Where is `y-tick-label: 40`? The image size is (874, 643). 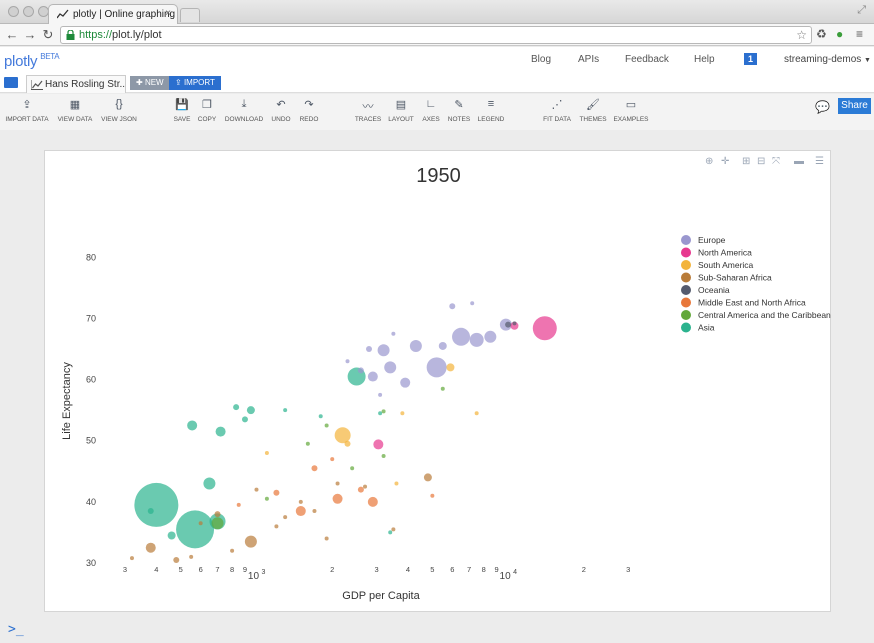
y-tick-label: 40 is located at coordinates (91, 502).